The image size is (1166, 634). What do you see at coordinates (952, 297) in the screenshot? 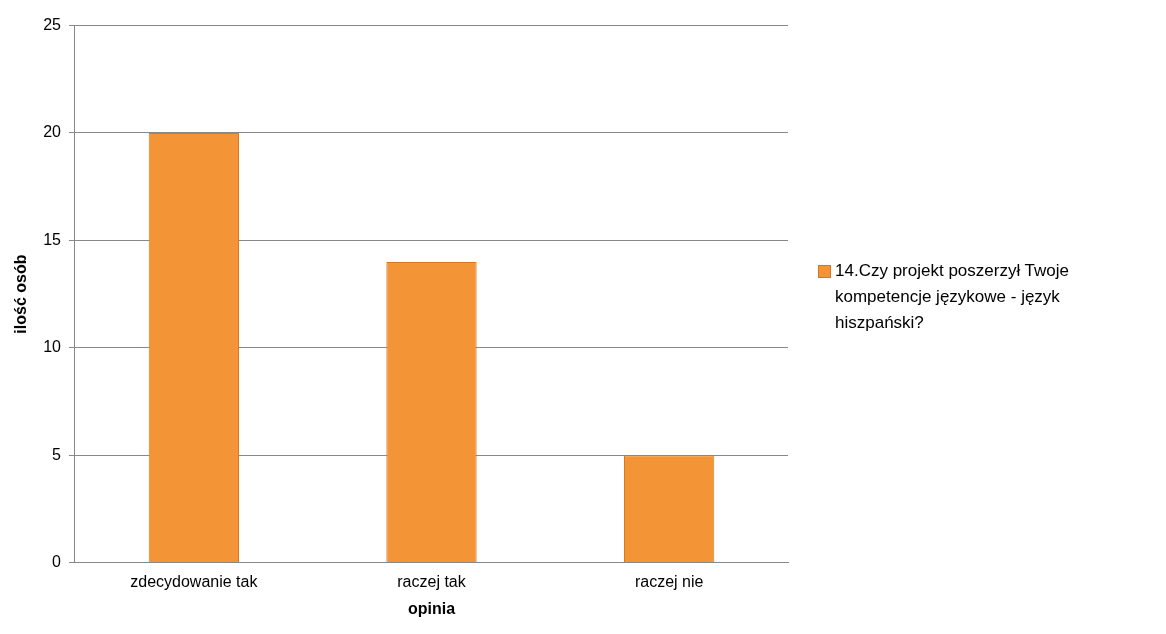
I see `legend-label: 14.Czy projekt poszerzył Twoje kompetencje językowe - język hiszpański?` at bounding box center [952, 297].